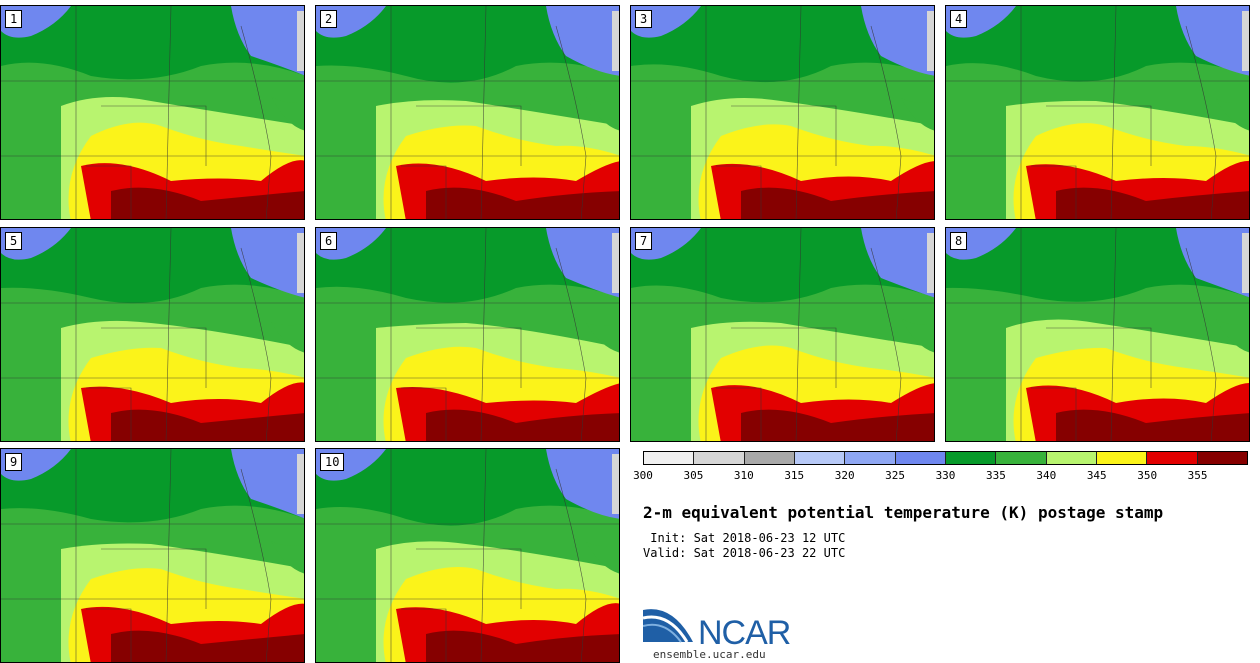 The height and width of the screenshot is (663, 1260). What do you see at coordinates (693, 475) in the screenshot?
I see `colorbar-tick-label: 305` at bounding box center [693, 475].